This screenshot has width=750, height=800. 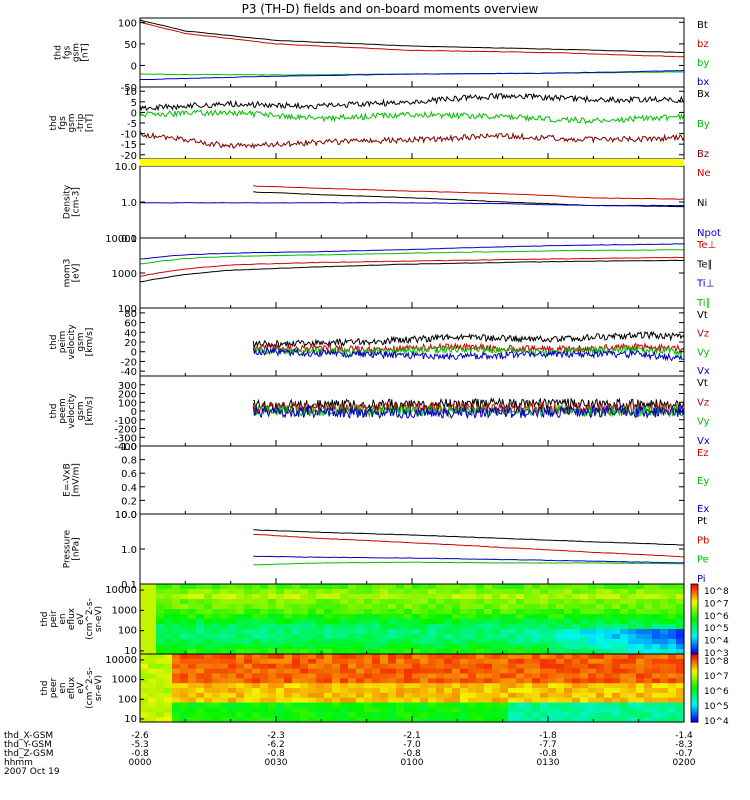 What do you see at coordinates (703, 481) in the screenshot?
I see `legend-Ey: Ey` at bounding box center [703, 481].